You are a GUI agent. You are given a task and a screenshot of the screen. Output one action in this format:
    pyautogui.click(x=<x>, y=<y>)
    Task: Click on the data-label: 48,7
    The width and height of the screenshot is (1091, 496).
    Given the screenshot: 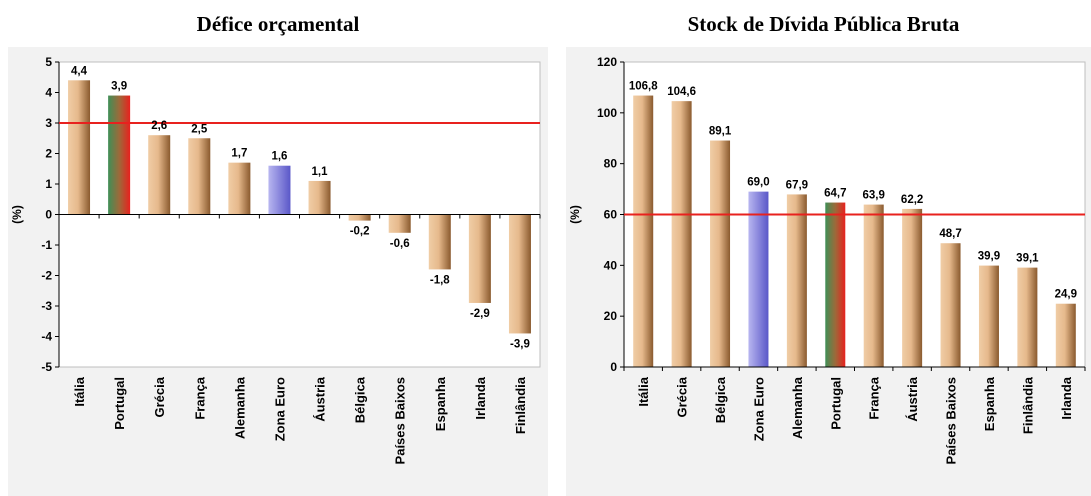 What is the action you would take?
    pyautogui.click(x=950, y=234)
    